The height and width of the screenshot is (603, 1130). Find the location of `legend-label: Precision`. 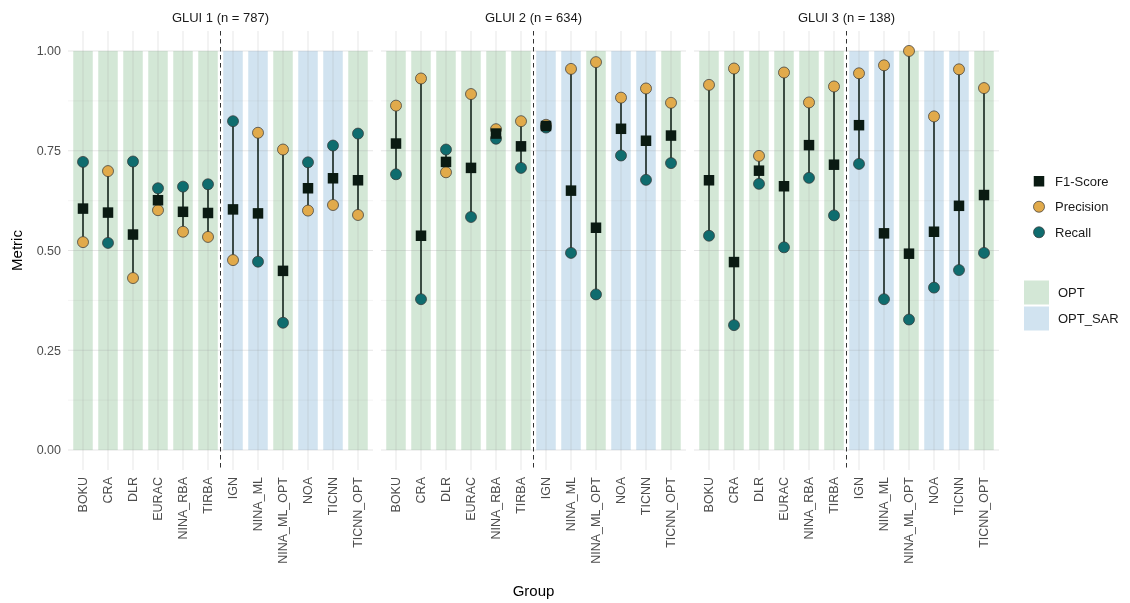

legend-label: Precision is located at coordinates (1082, 207).